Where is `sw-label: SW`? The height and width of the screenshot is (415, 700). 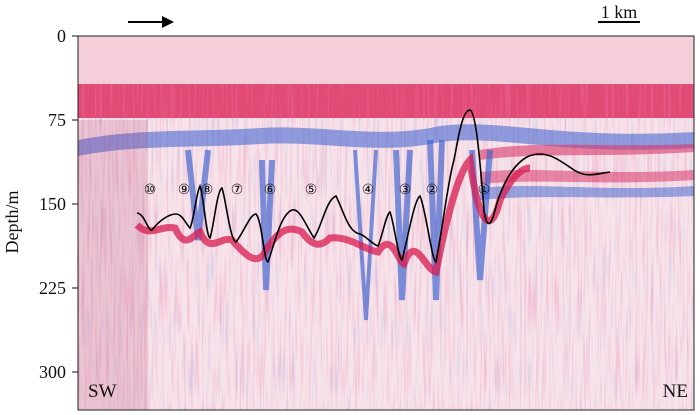
sw-label: SW is located at coordinates (102, 391).